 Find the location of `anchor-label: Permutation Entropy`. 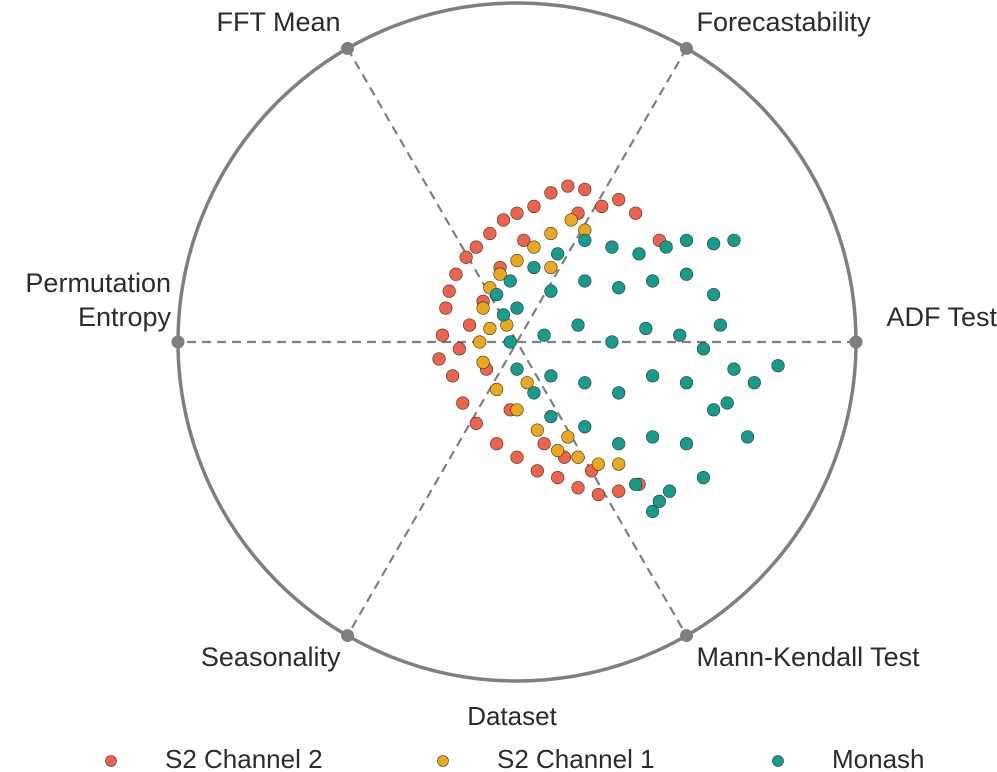

anchor-label: Permutation Entropy is located at coordinates (98, 300).